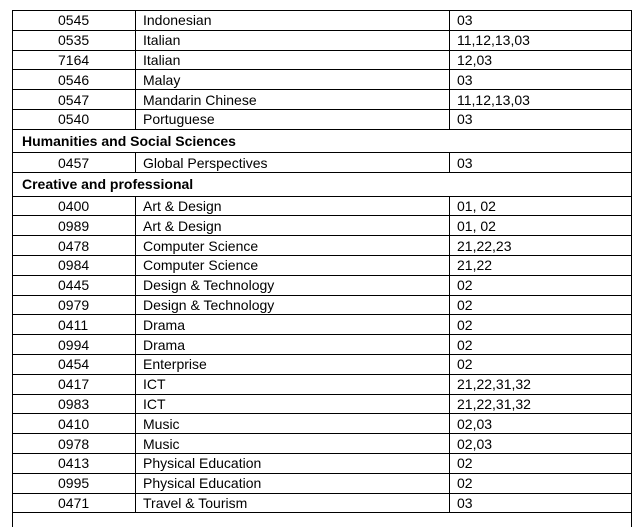 Image resolution: width=642 pixels, height=528 pixels. Describe the element at coordinates (74, 384) in the screenshot. I see `syllabus-code-cell: 0417` at that location.